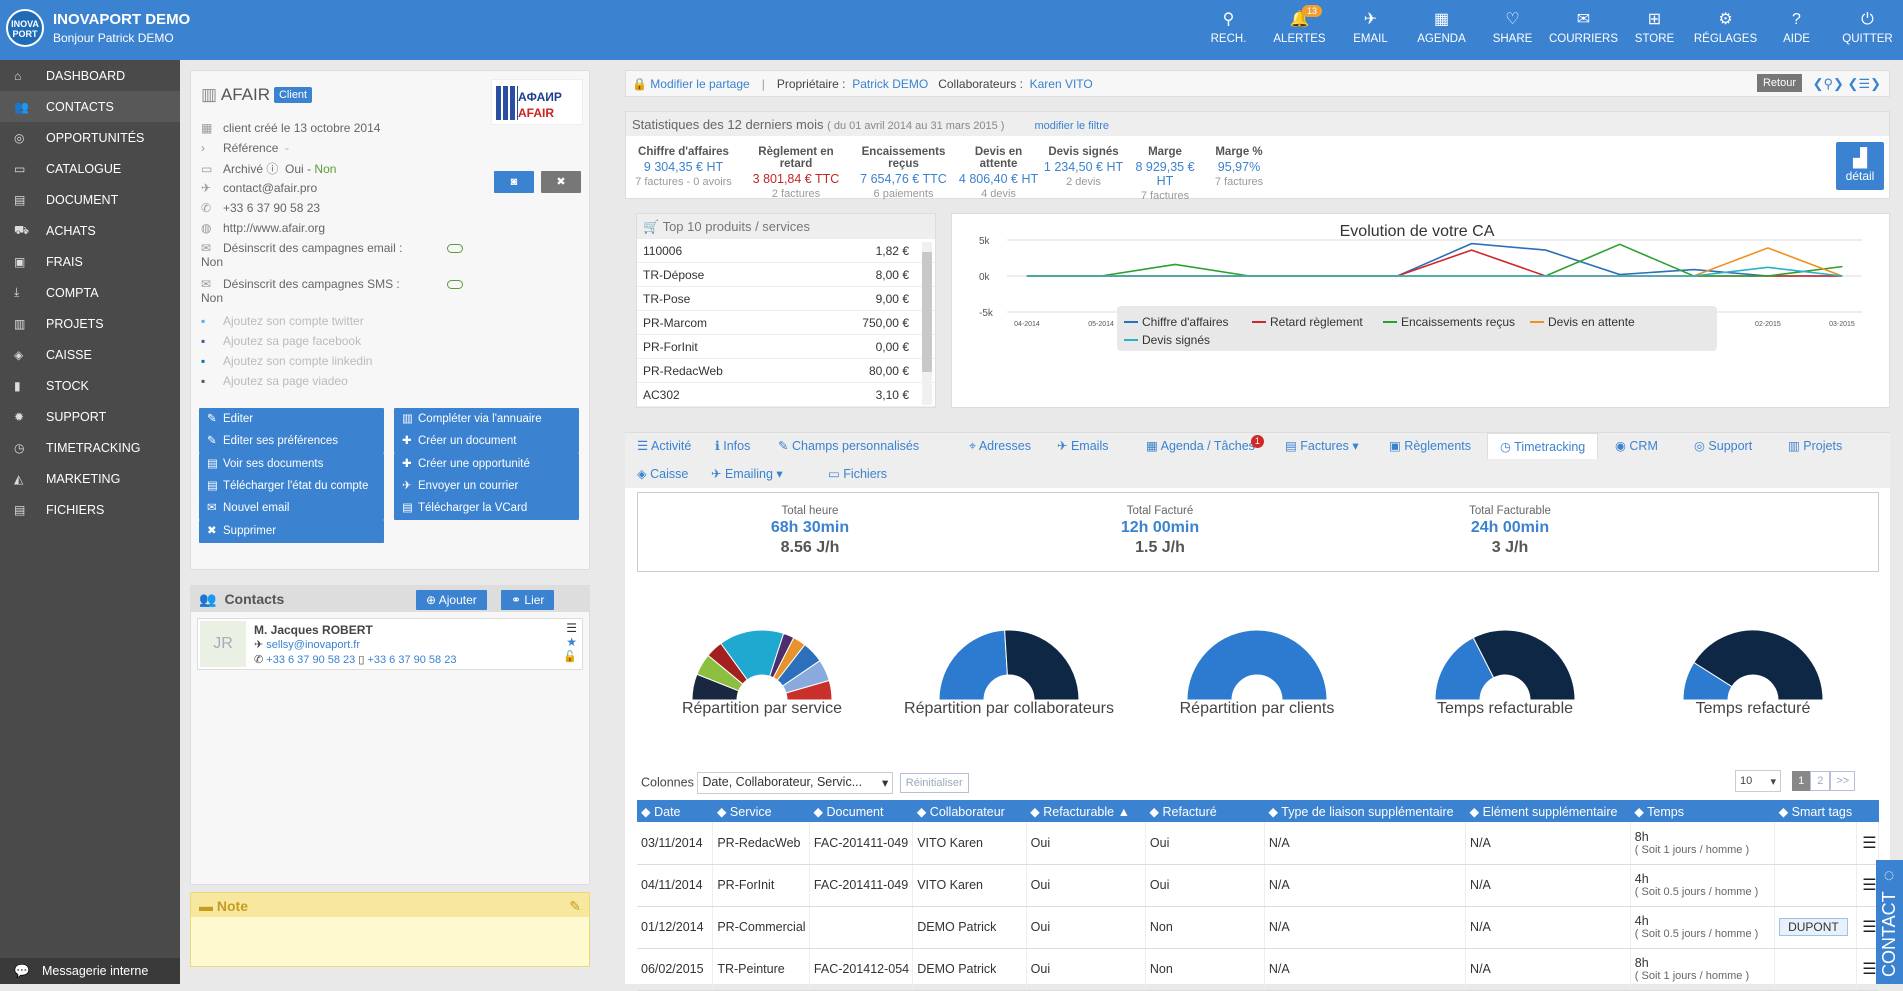 The height and width of the screenshot is (991, 1903). What do you see at coordinates (455, 248) in the screenshot?
I see `unsub-email-toggle` at bounding box center [455, 248].